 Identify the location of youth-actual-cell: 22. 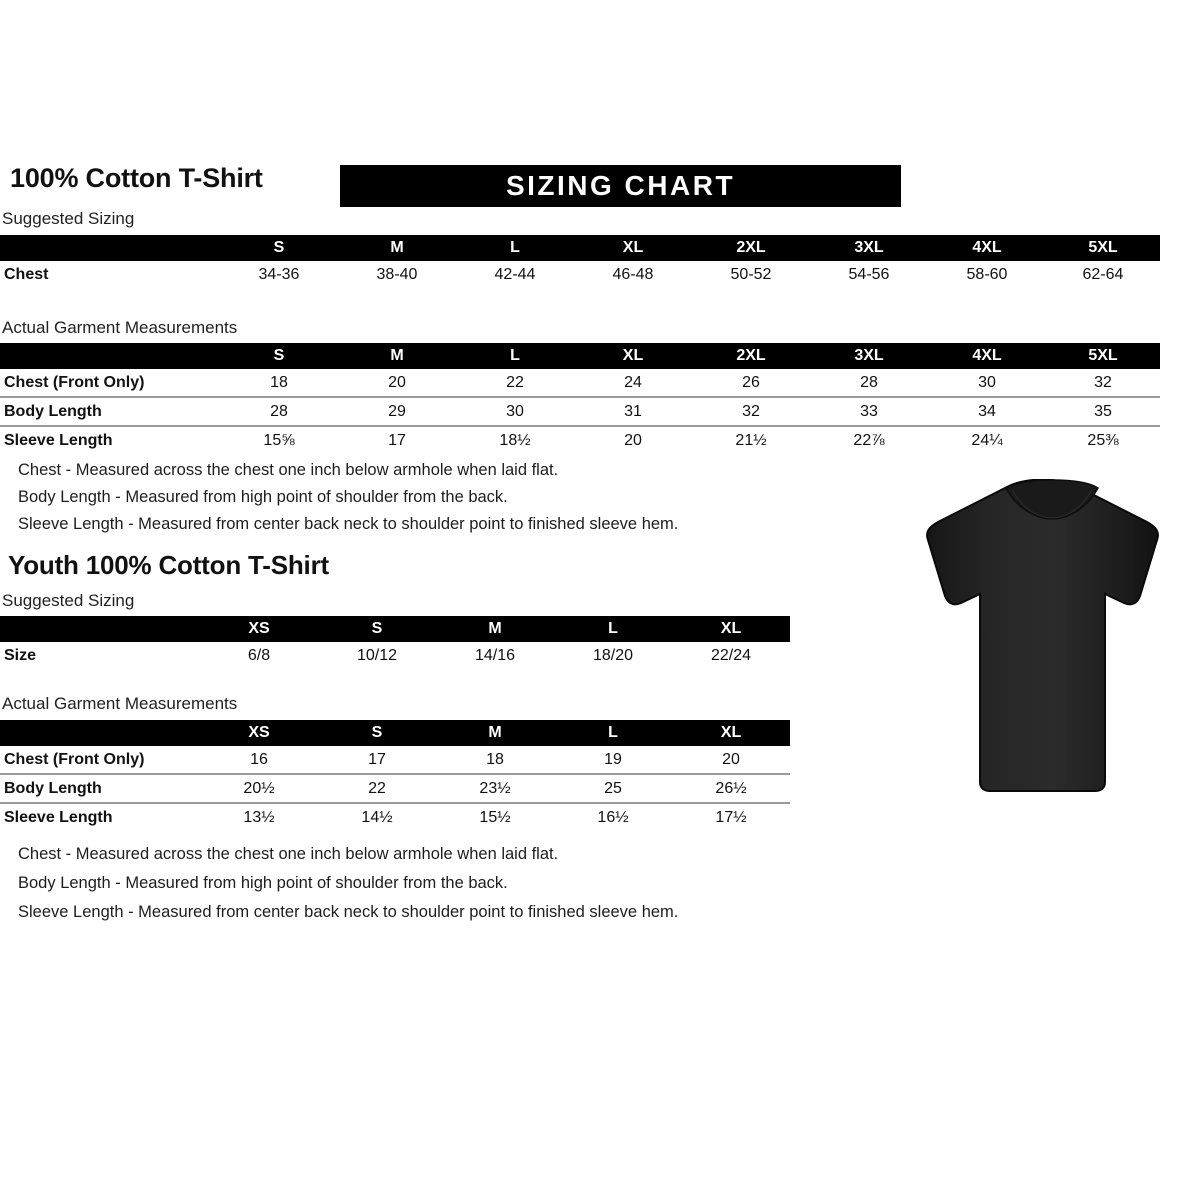
(377, 788).